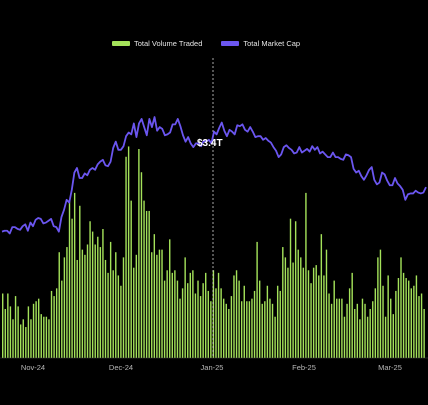 Image resolution: width=428 pixels, height=405 pixels. I want to click on legend-item-market-cap: Total Market Cap, so click(260, 43).